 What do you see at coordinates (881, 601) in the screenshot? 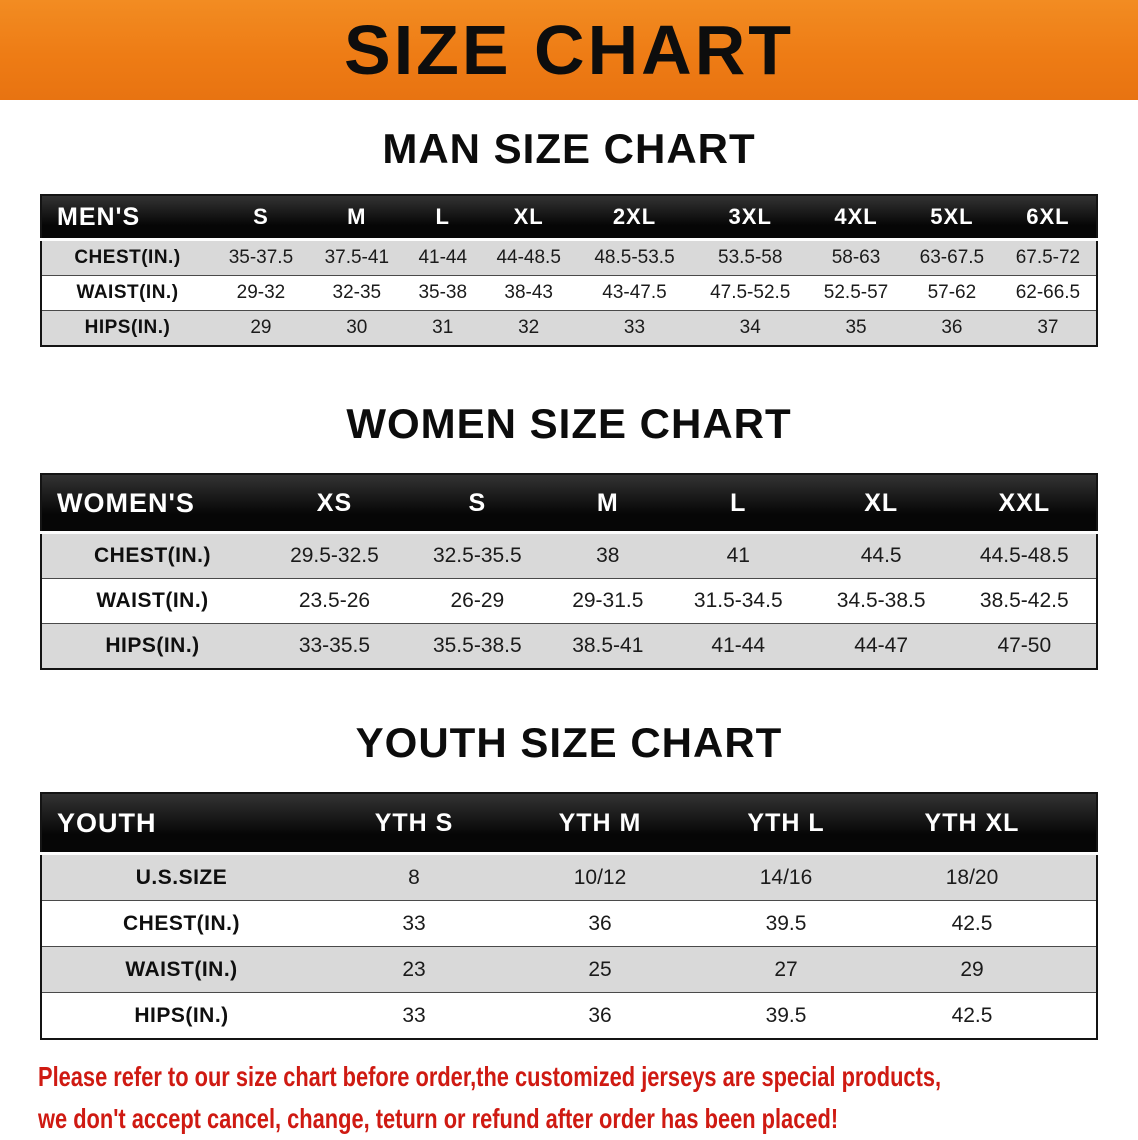
I see `size-cell: 34.5-38.5` at bounding box center [881, 601].